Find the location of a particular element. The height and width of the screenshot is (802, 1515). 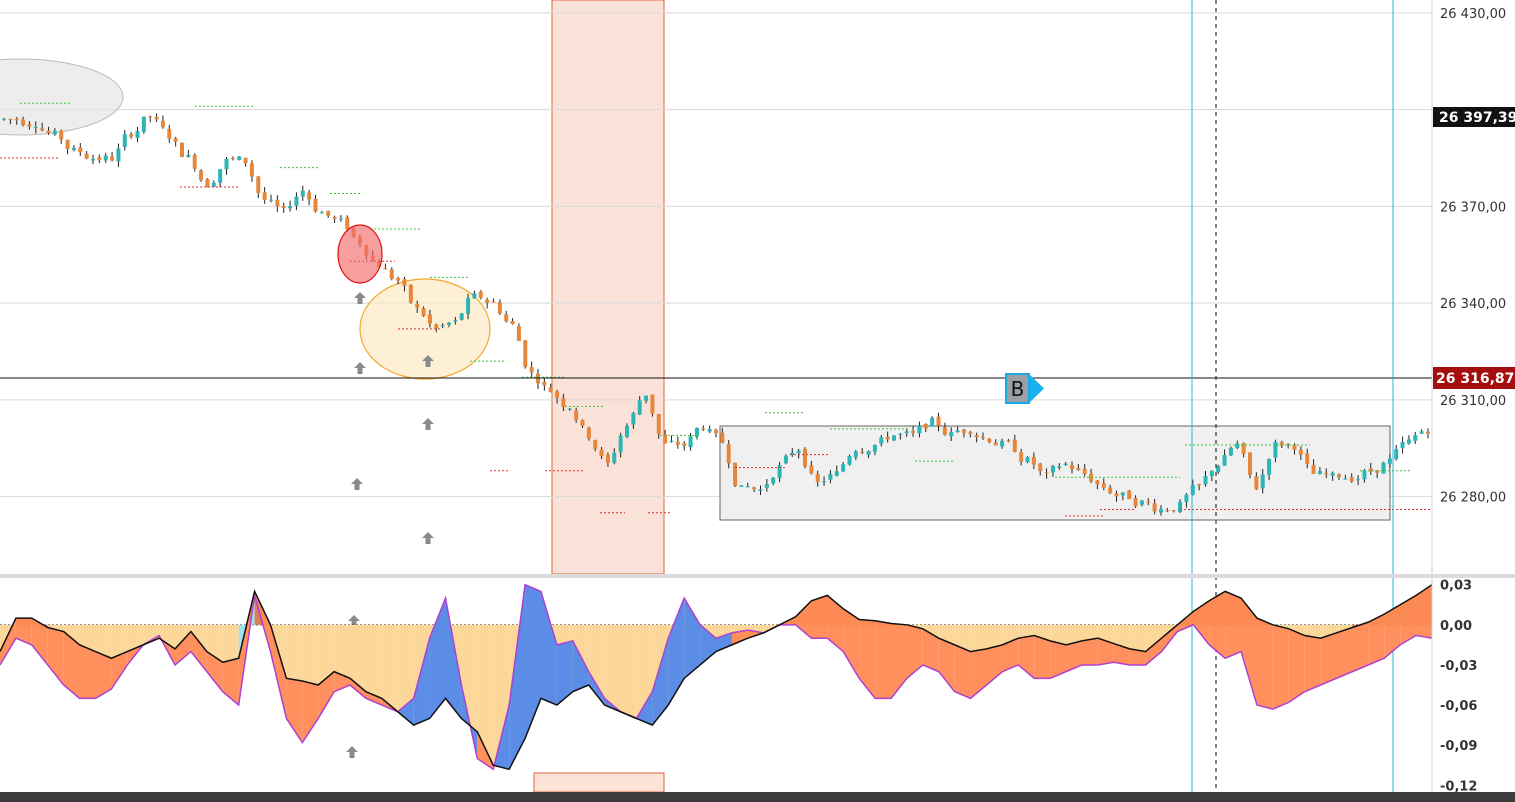

pane-separator is located at coordinates (757, 576).